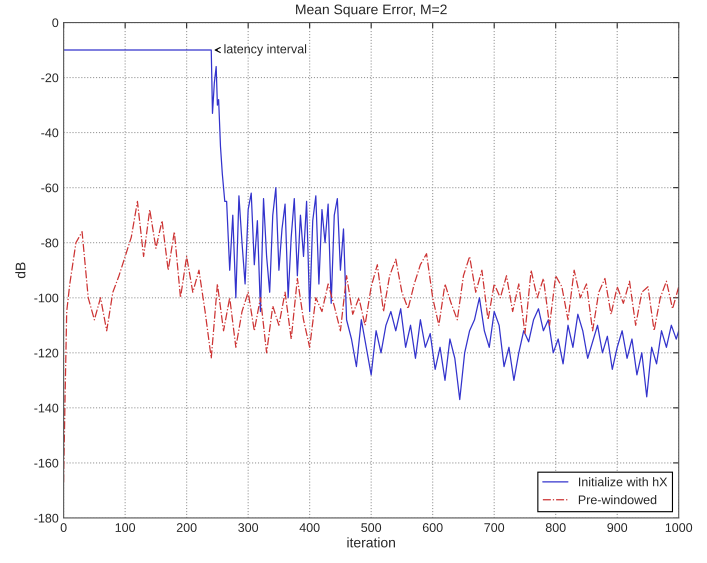 The height and width of the screenshot is (563, 707). I want to click on x-tick-label: 0, so click(63, 527).